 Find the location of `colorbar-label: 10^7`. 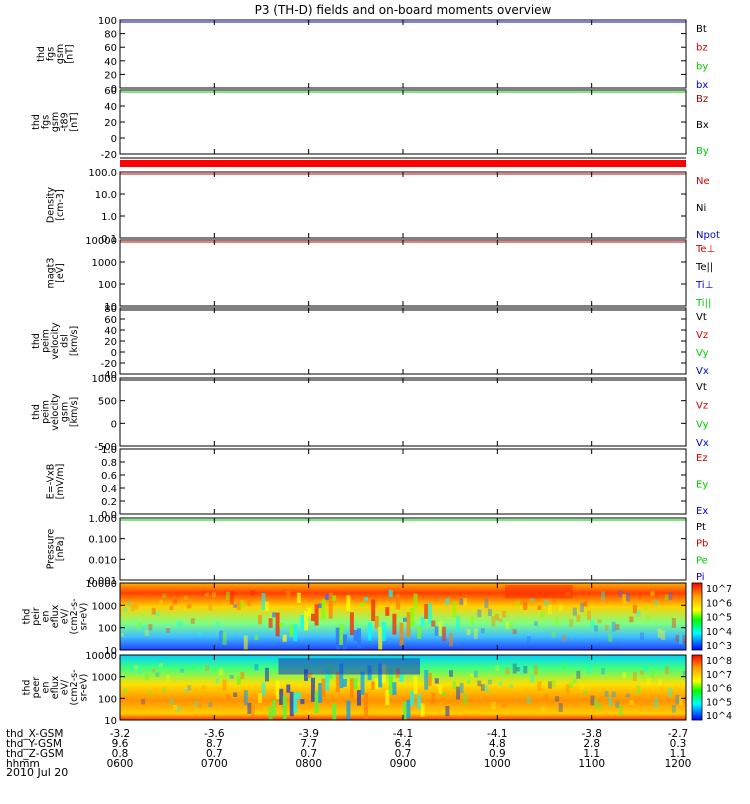

colorbar-label: 10^7 is located at coordinates (719, 675).